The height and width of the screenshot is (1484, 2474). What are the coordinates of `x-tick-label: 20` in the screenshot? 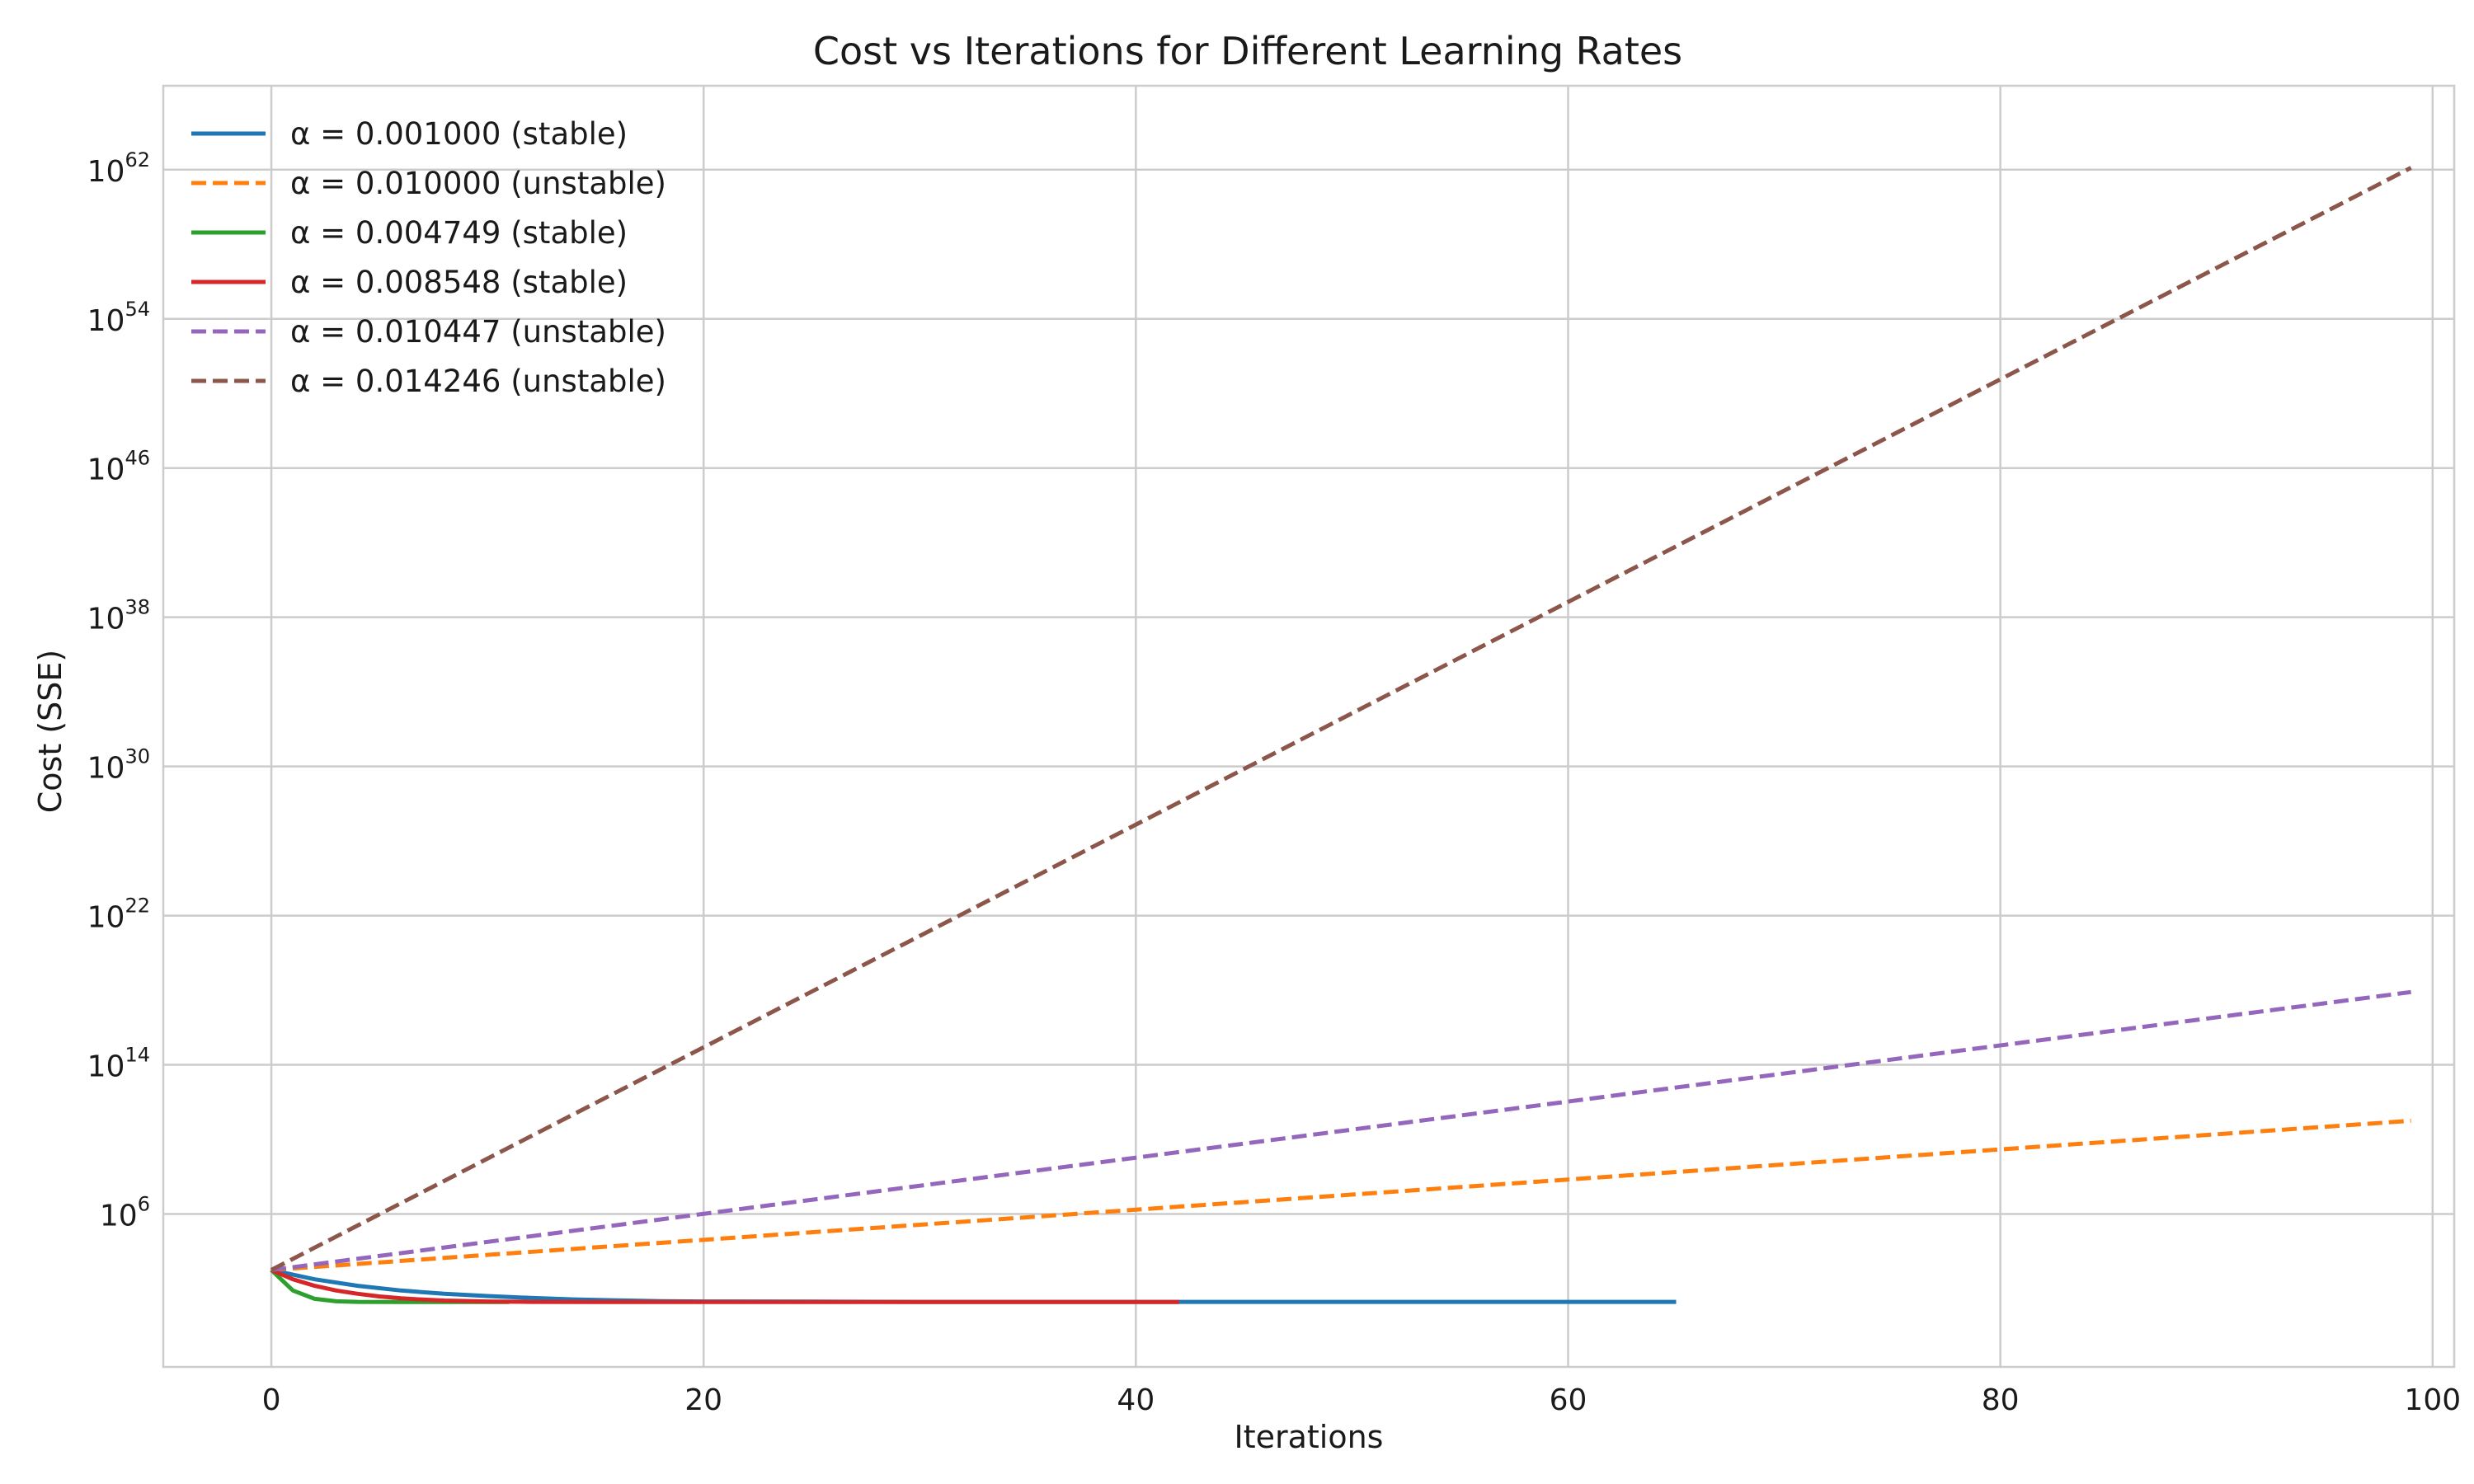 It's located at (703, 1400).